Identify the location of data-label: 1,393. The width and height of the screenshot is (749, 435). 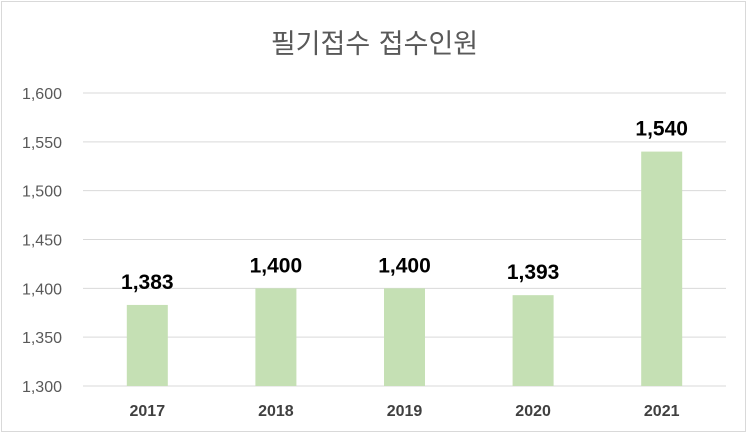
(533, 272).